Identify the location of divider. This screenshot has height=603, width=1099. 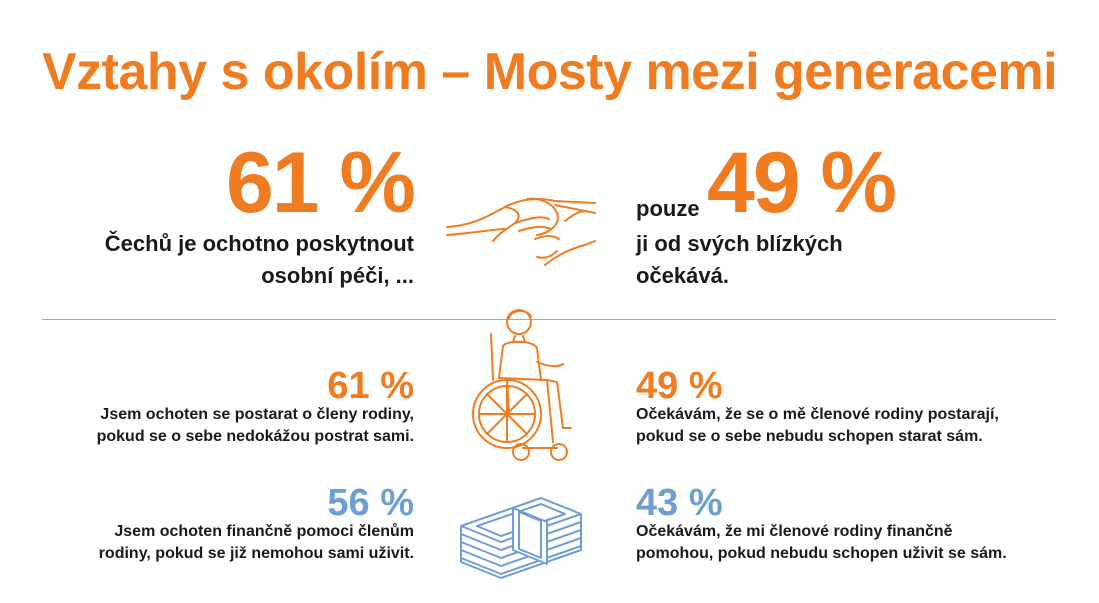
(549, 319).